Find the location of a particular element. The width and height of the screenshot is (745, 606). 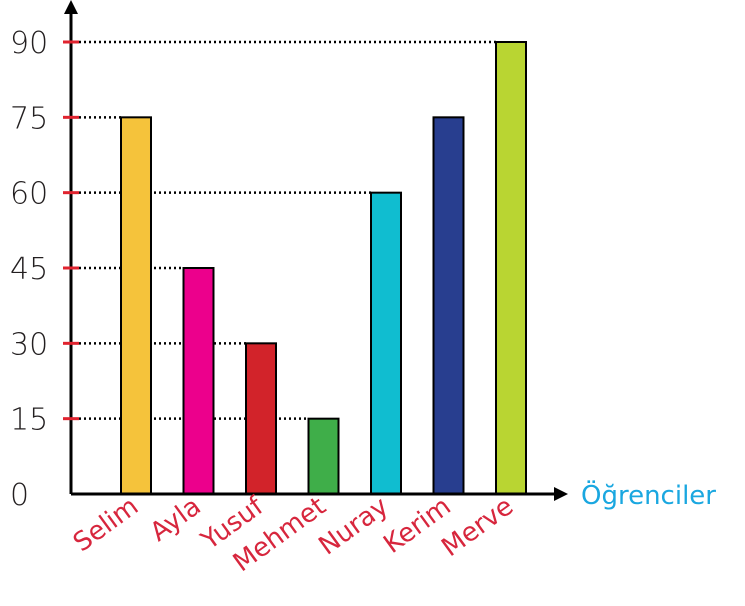

bar-selim is located at coordinates (136, 305).